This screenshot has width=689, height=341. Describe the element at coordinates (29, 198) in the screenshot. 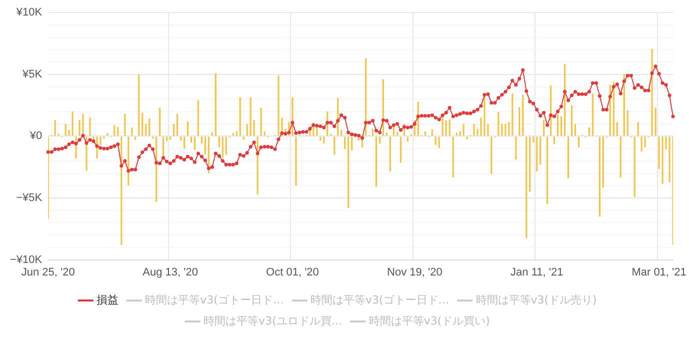

I see `y-tick-label: −¥5K` at that location.